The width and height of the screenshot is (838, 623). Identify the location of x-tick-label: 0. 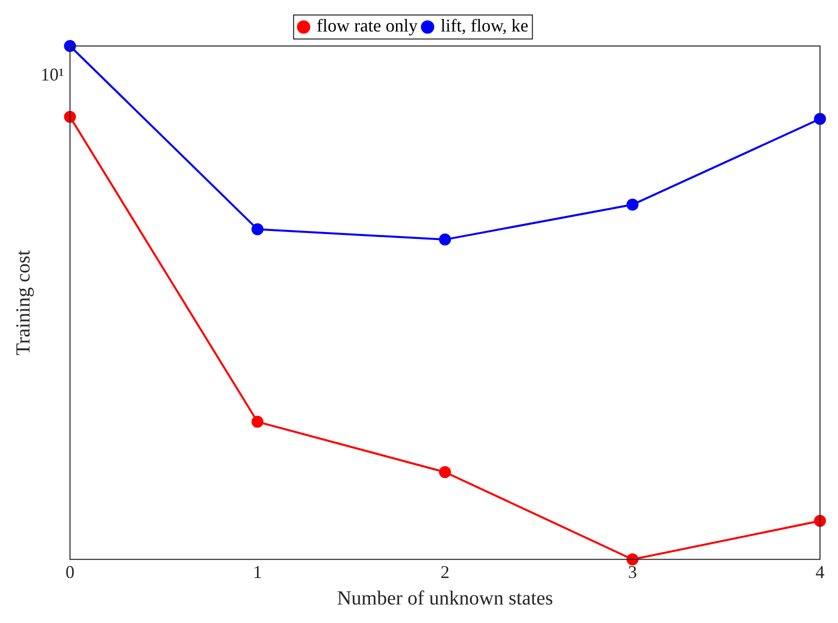
(70, 572).